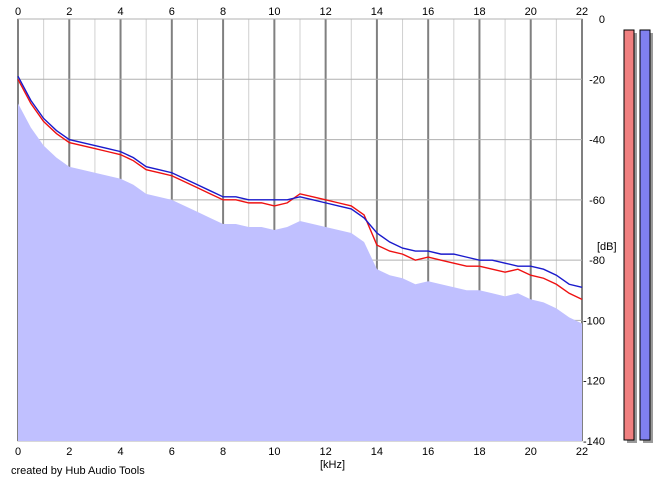 This screenshot has width=664, height=481. What do you see at coordinates (274, 452) in the screenshot?
I see `x-tick-label-bottom: 10` at bounding box center [274, 452].